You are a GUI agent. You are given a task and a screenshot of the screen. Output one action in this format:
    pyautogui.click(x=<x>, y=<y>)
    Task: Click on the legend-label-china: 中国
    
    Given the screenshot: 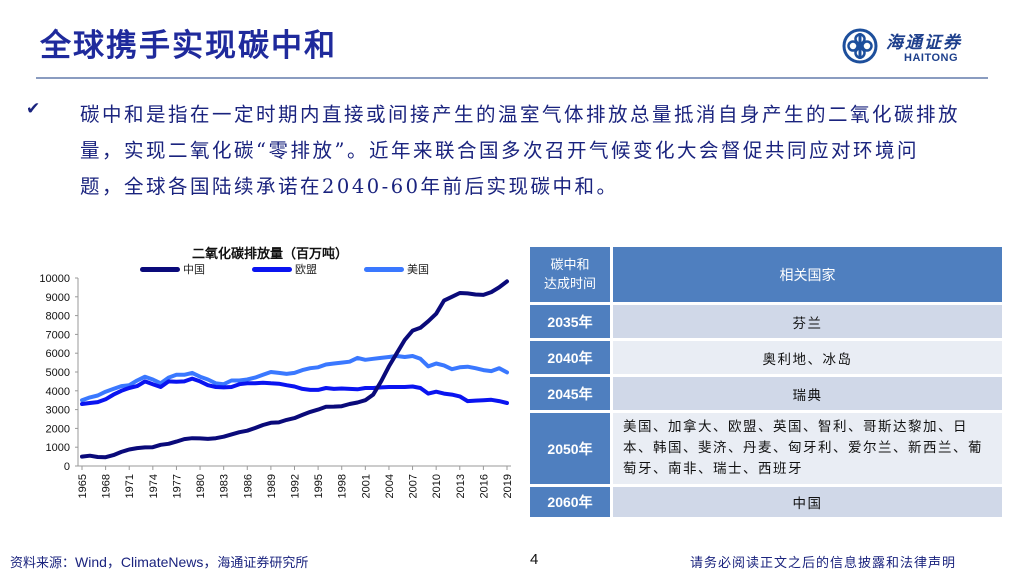 What is the action you would take?
    pyautogui.click(x=194, y=269)
    